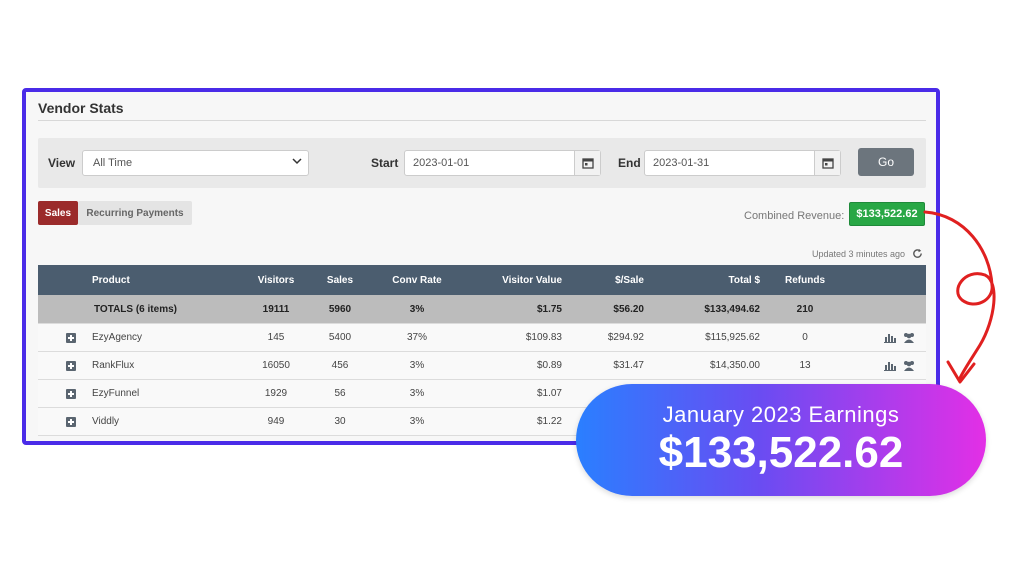 This screenshot has height=576, width=1024. Describe the element at coordinates (116, 393) in the screenshot. I see `row-product: EzyFunnel` at that location.